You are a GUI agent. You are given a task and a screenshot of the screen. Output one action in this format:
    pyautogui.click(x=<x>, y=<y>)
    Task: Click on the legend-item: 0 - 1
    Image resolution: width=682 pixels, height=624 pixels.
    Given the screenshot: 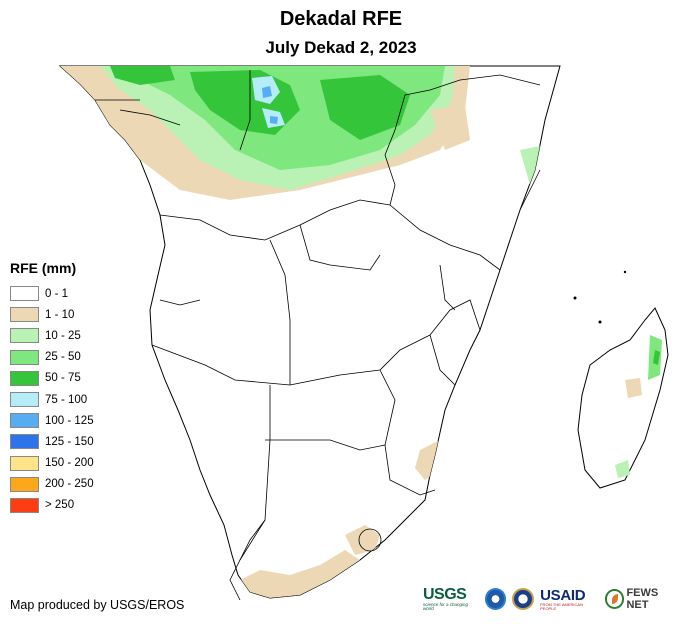 What is the action you would take?
    pyautogui.click(x=52, y=293)
    